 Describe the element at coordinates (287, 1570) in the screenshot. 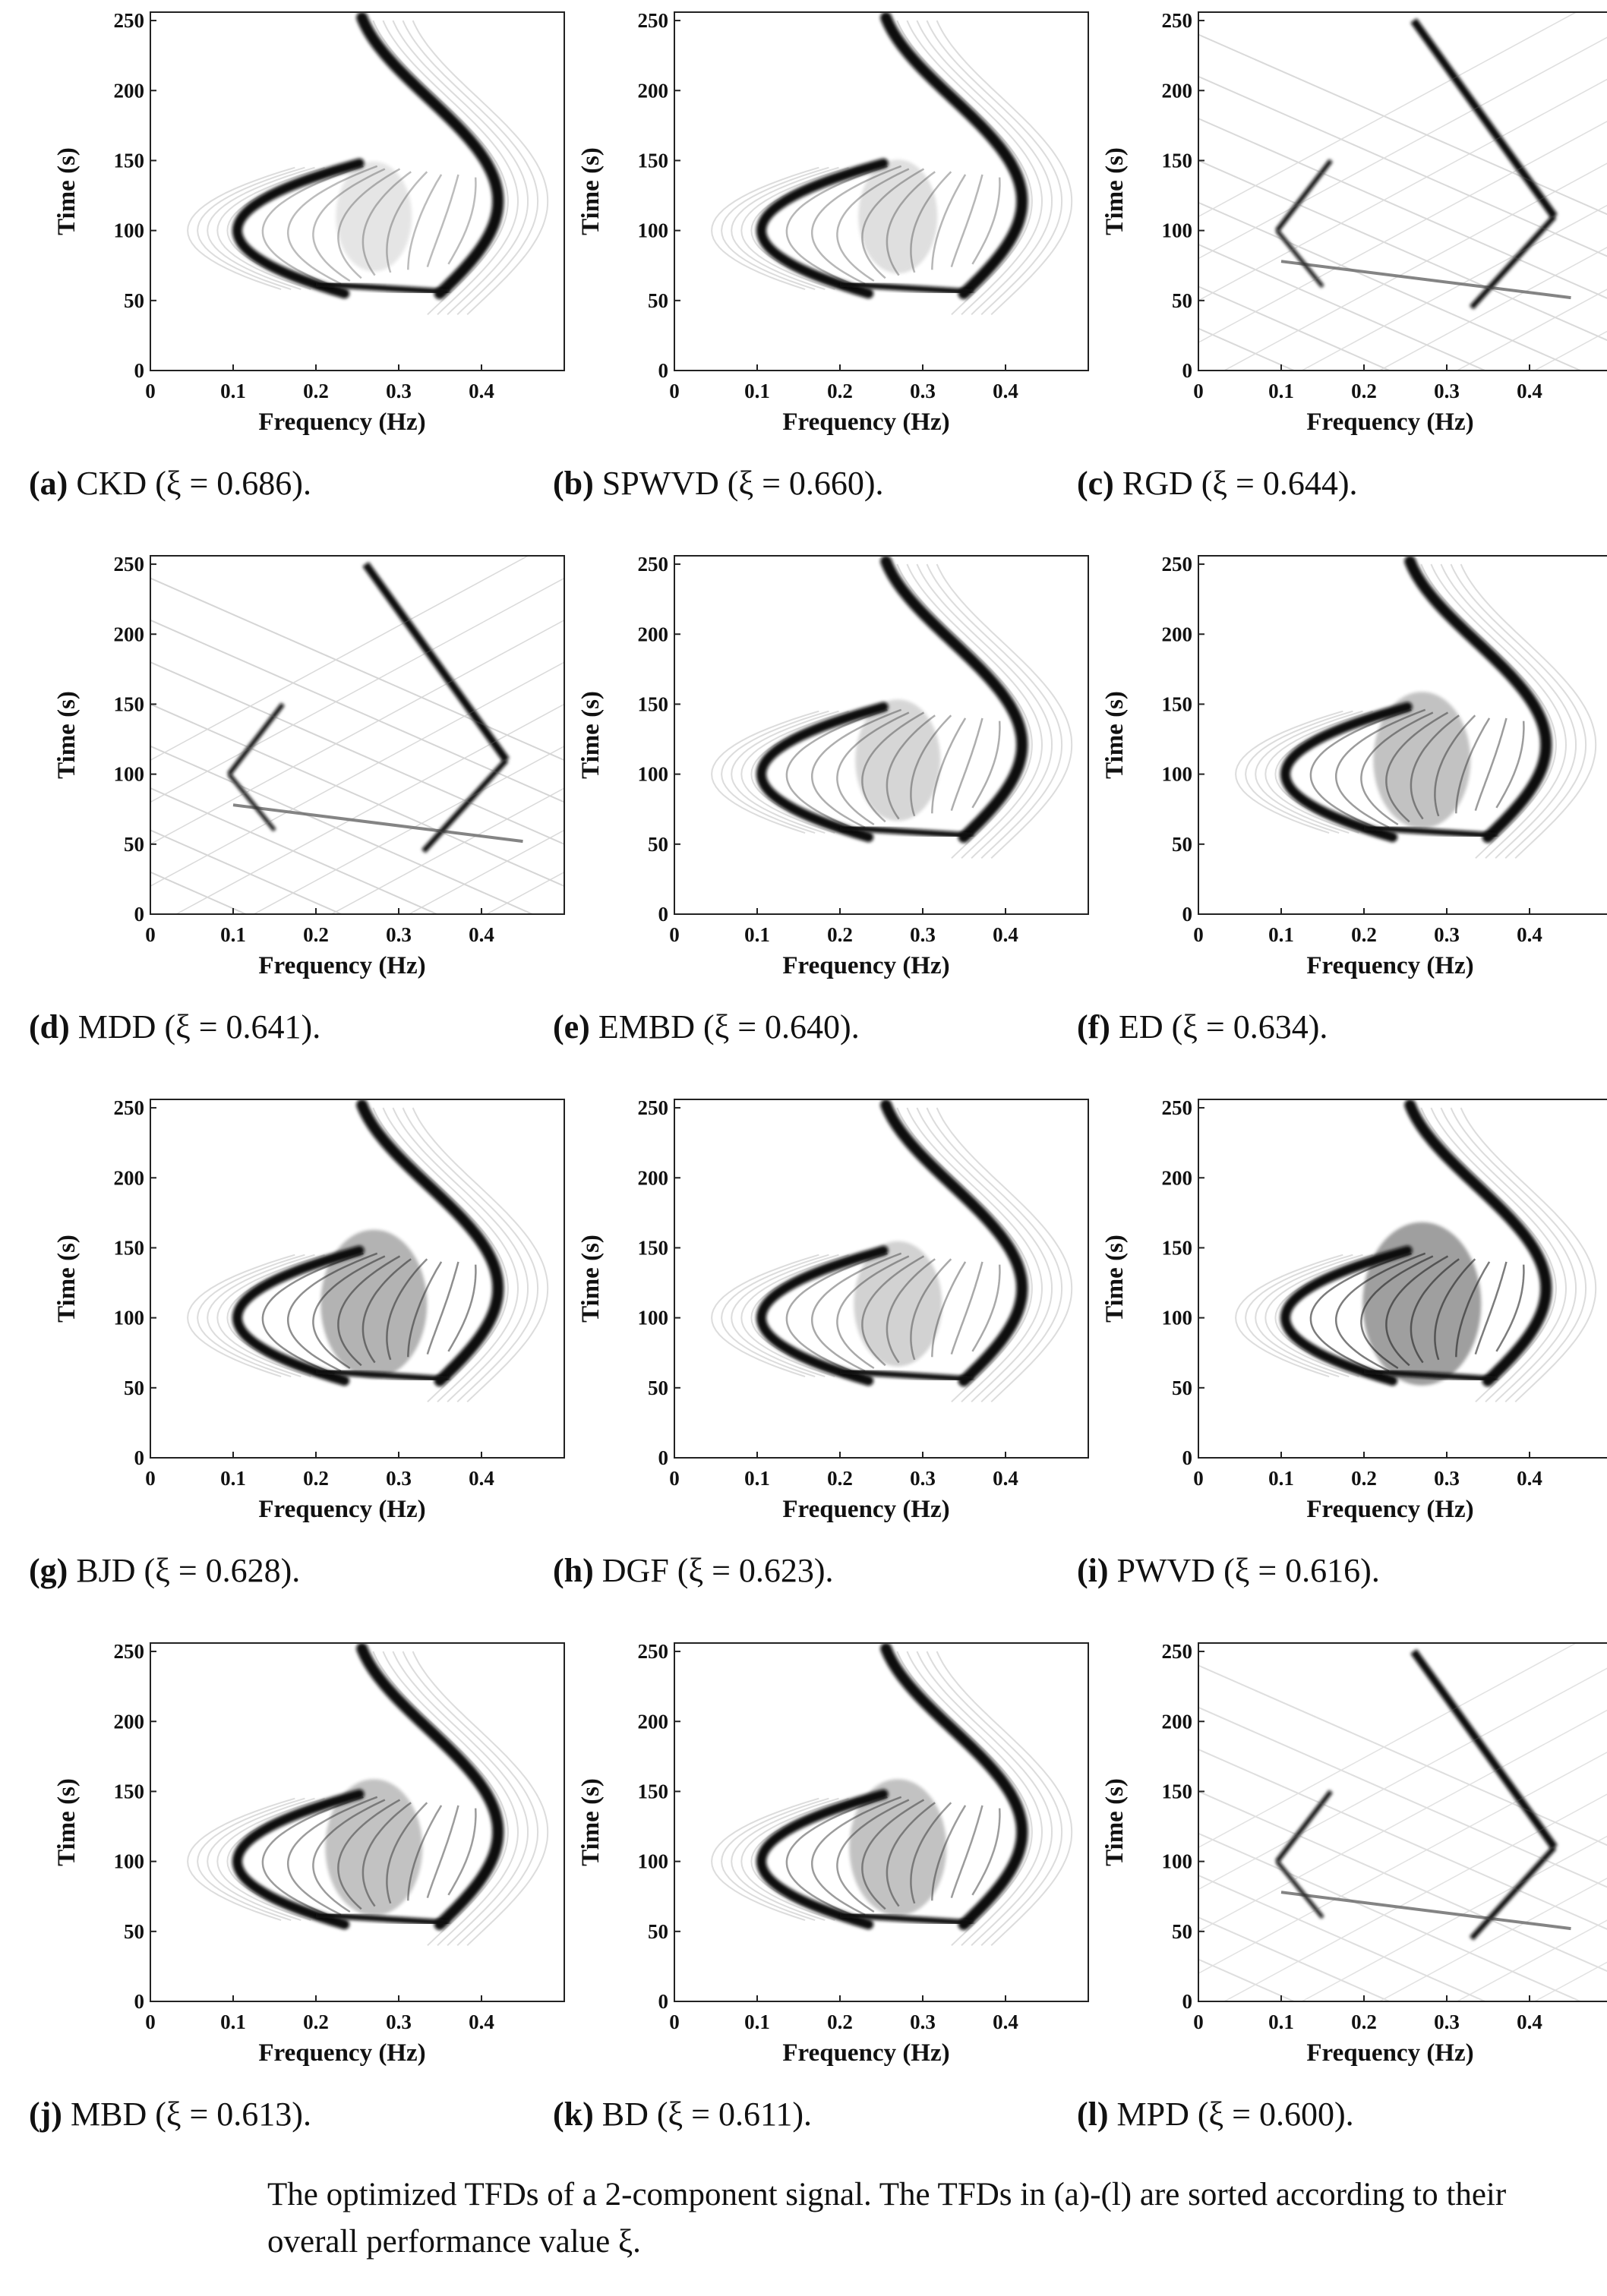

I see `subfigure-caption: (g) BJD (ξ = 0.628).` at that location.